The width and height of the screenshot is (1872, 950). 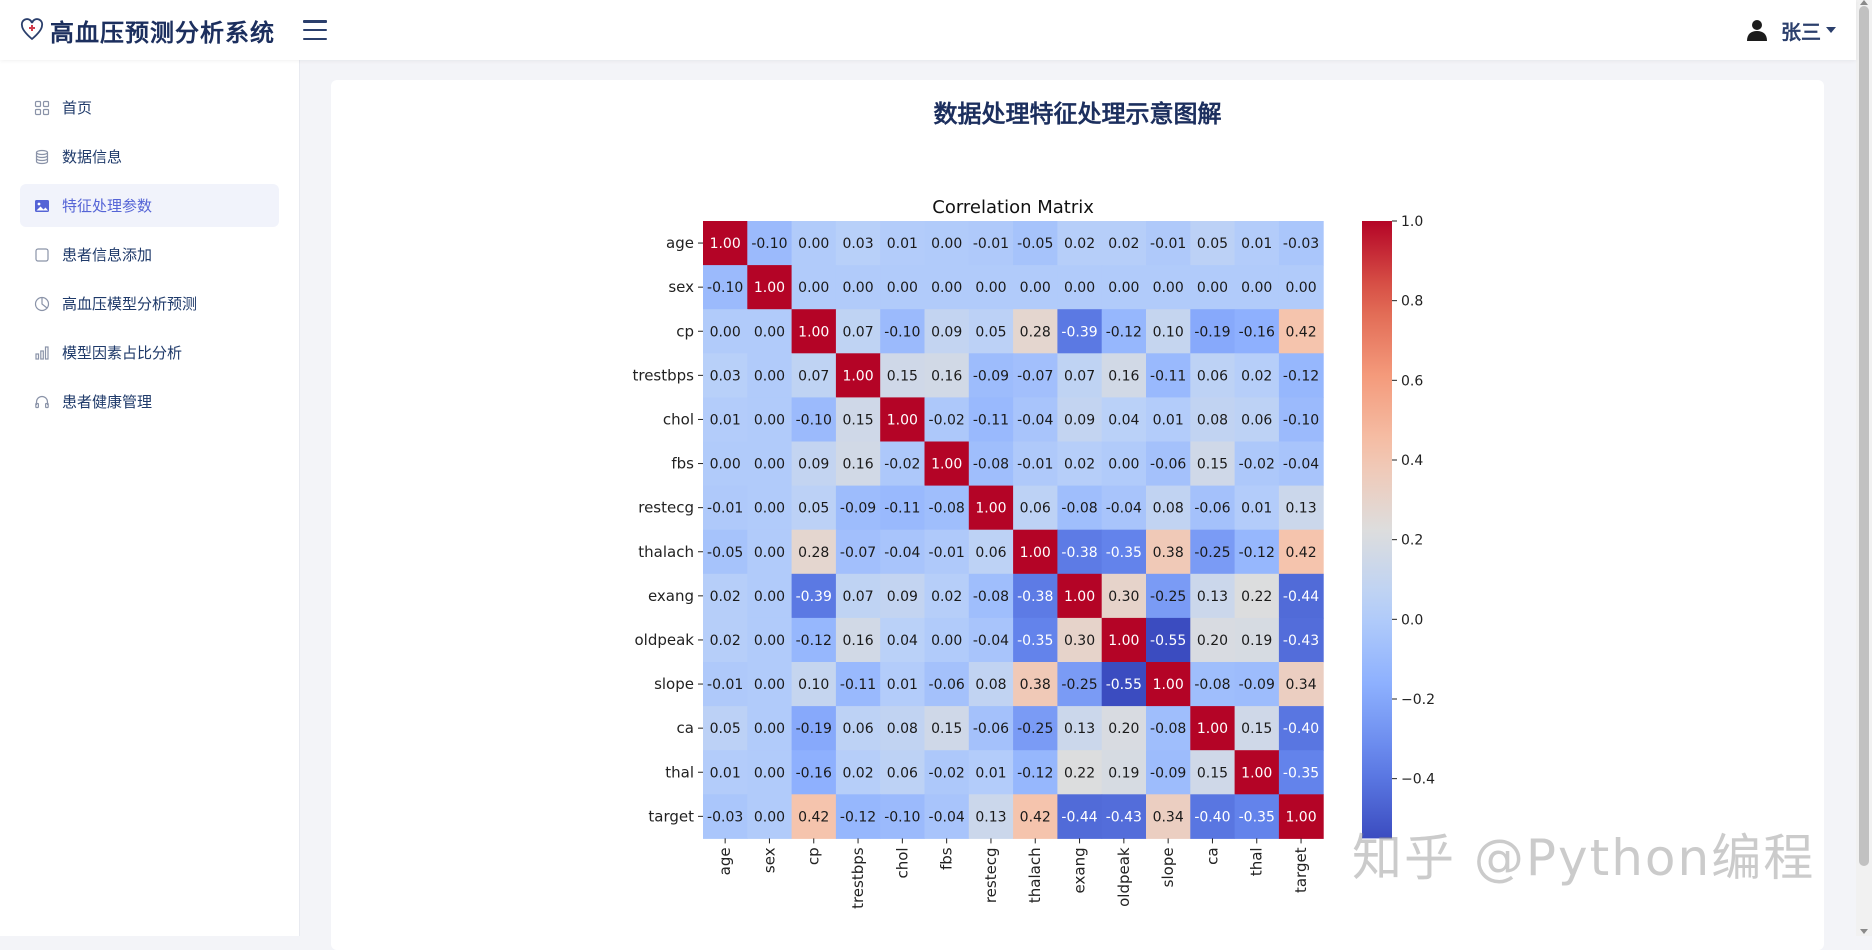 I want to click on top-header: 高血压预测分析系统 张三, so click(x=928, y=30).